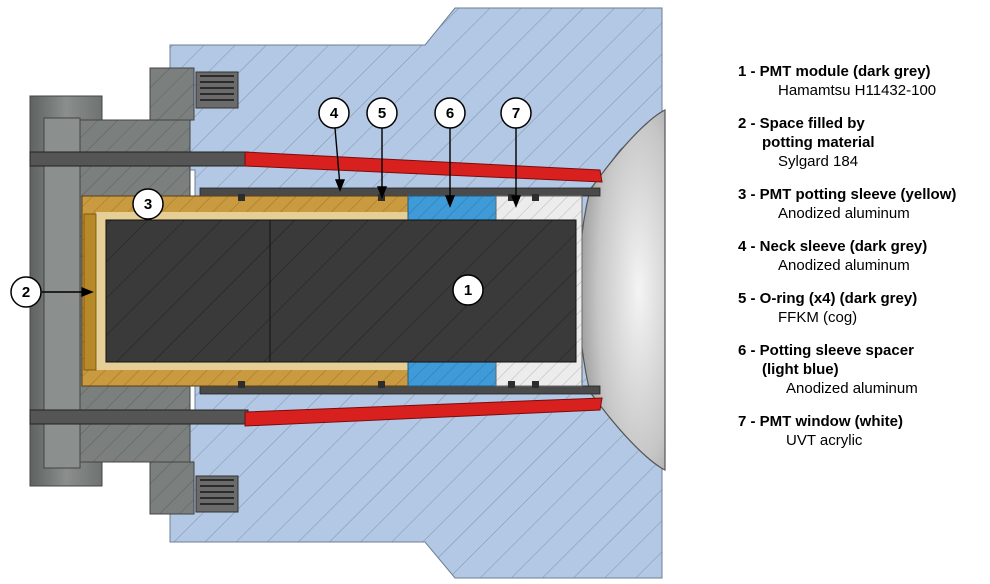  I want to click on svg-text: 3, so click(148, 204).